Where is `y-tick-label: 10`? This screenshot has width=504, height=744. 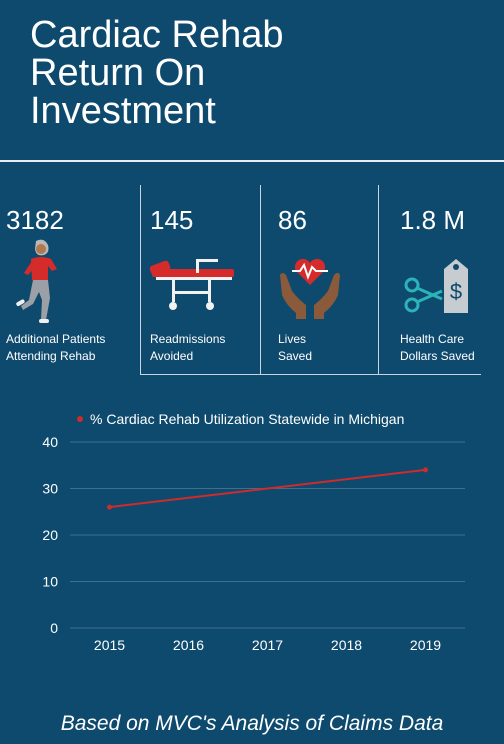 y-tick-label: 10 is located at coordinates (50, 582).